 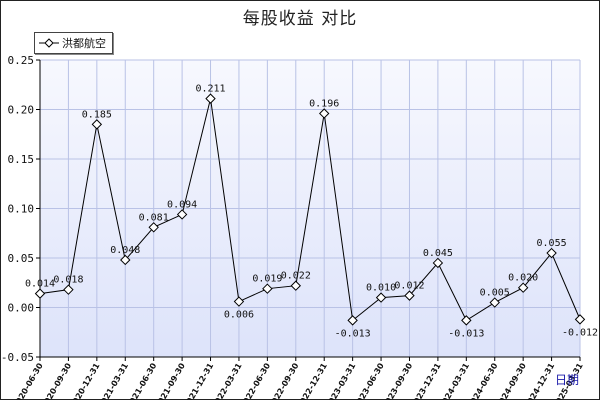 I want to click on x-tick-label: 2023-03-31, so click(x=341, y=380).